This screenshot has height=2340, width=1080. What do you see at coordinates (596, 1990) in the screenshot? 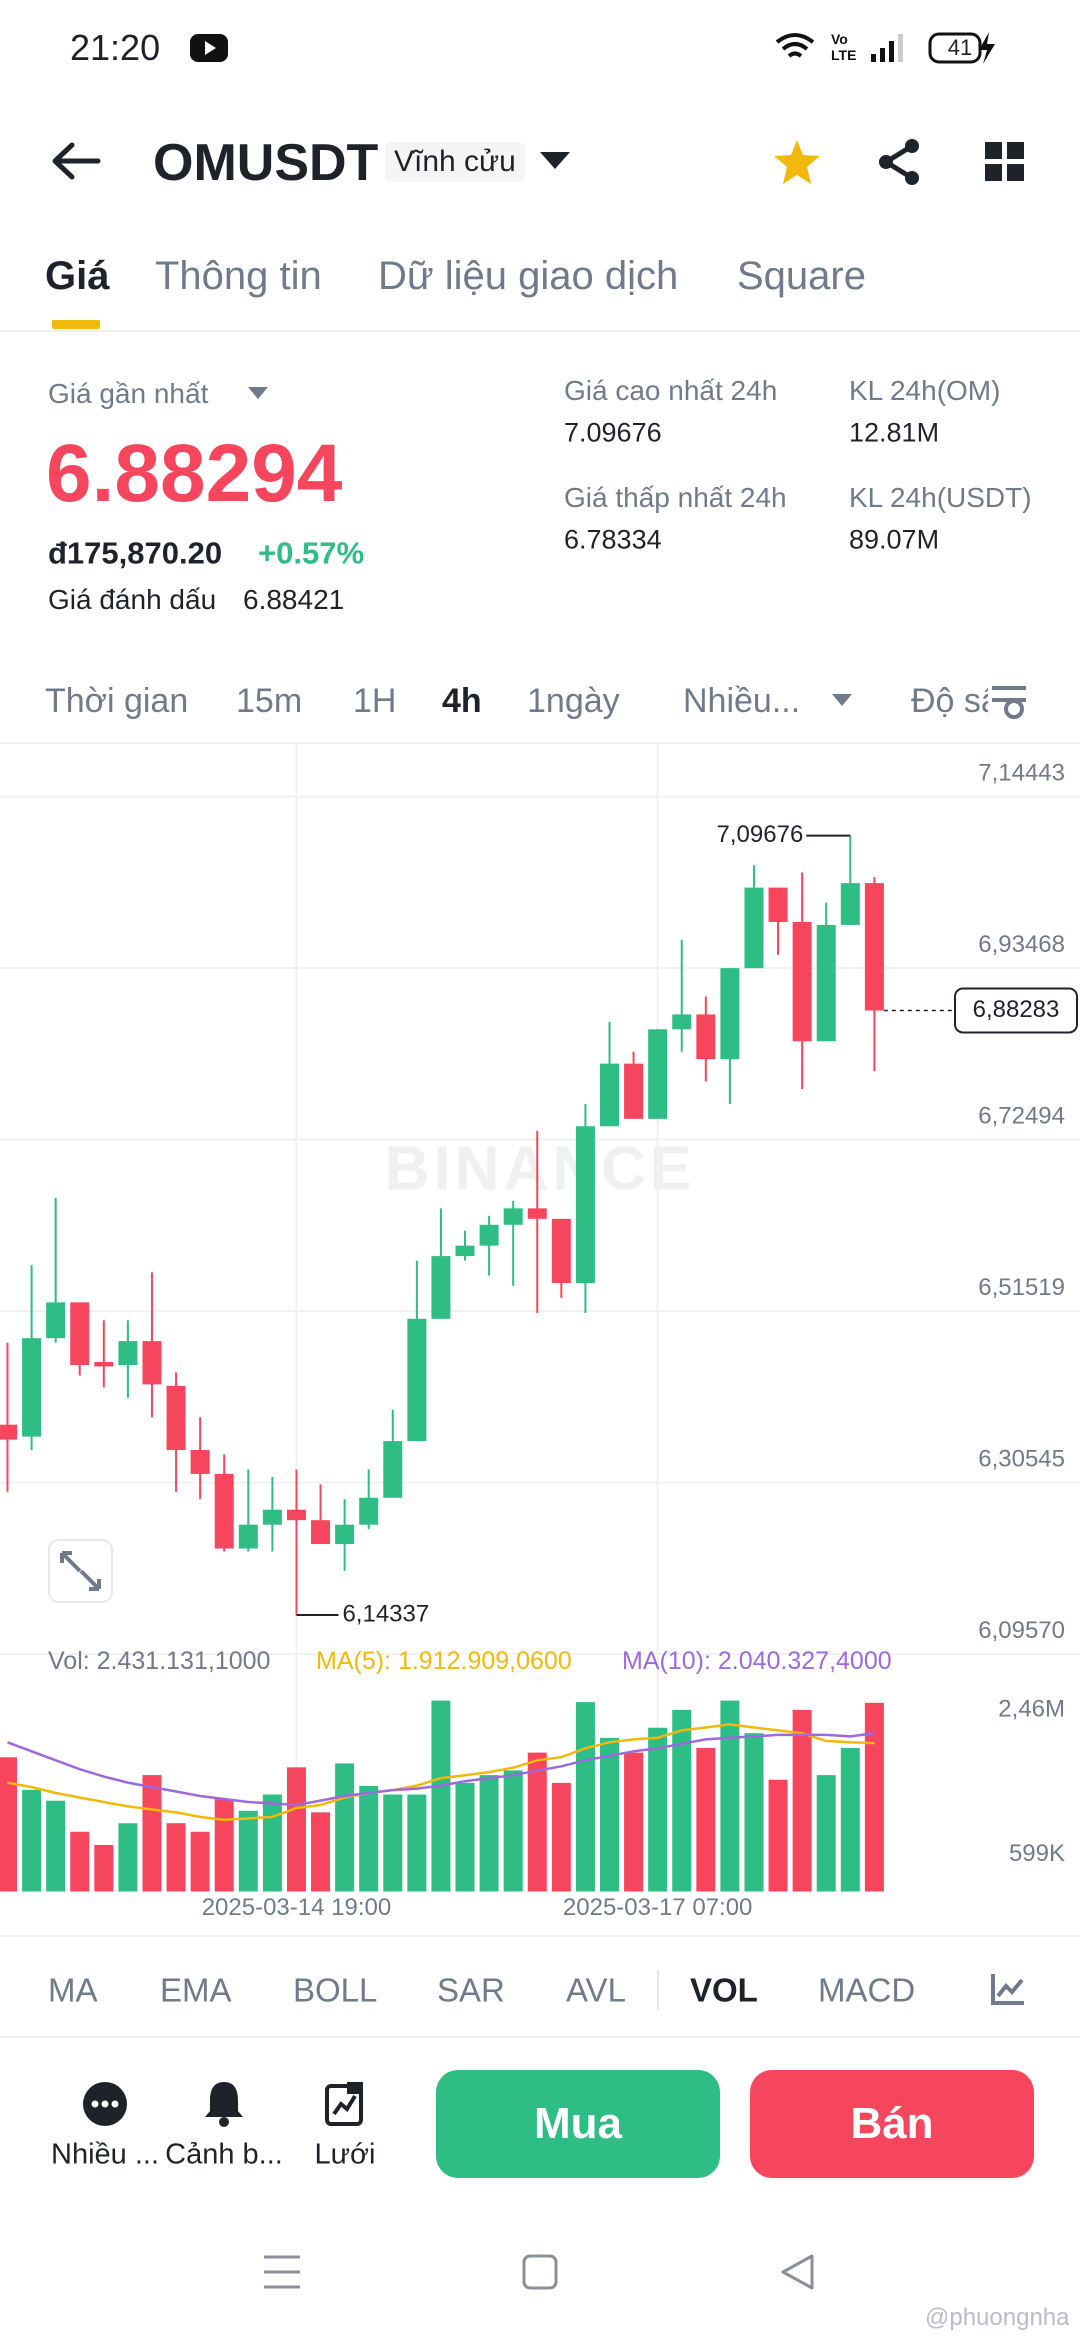
I see `indicator: AVL` at bounding box center [596, 1990].